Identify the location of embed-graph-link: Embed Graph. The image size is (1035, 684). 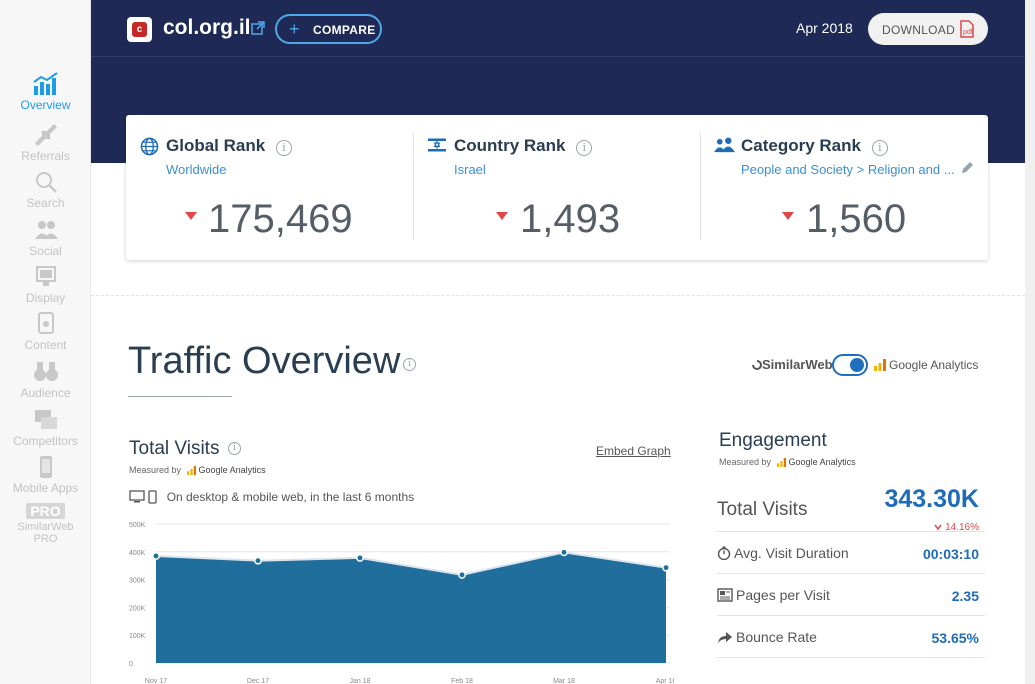
(633, 451).